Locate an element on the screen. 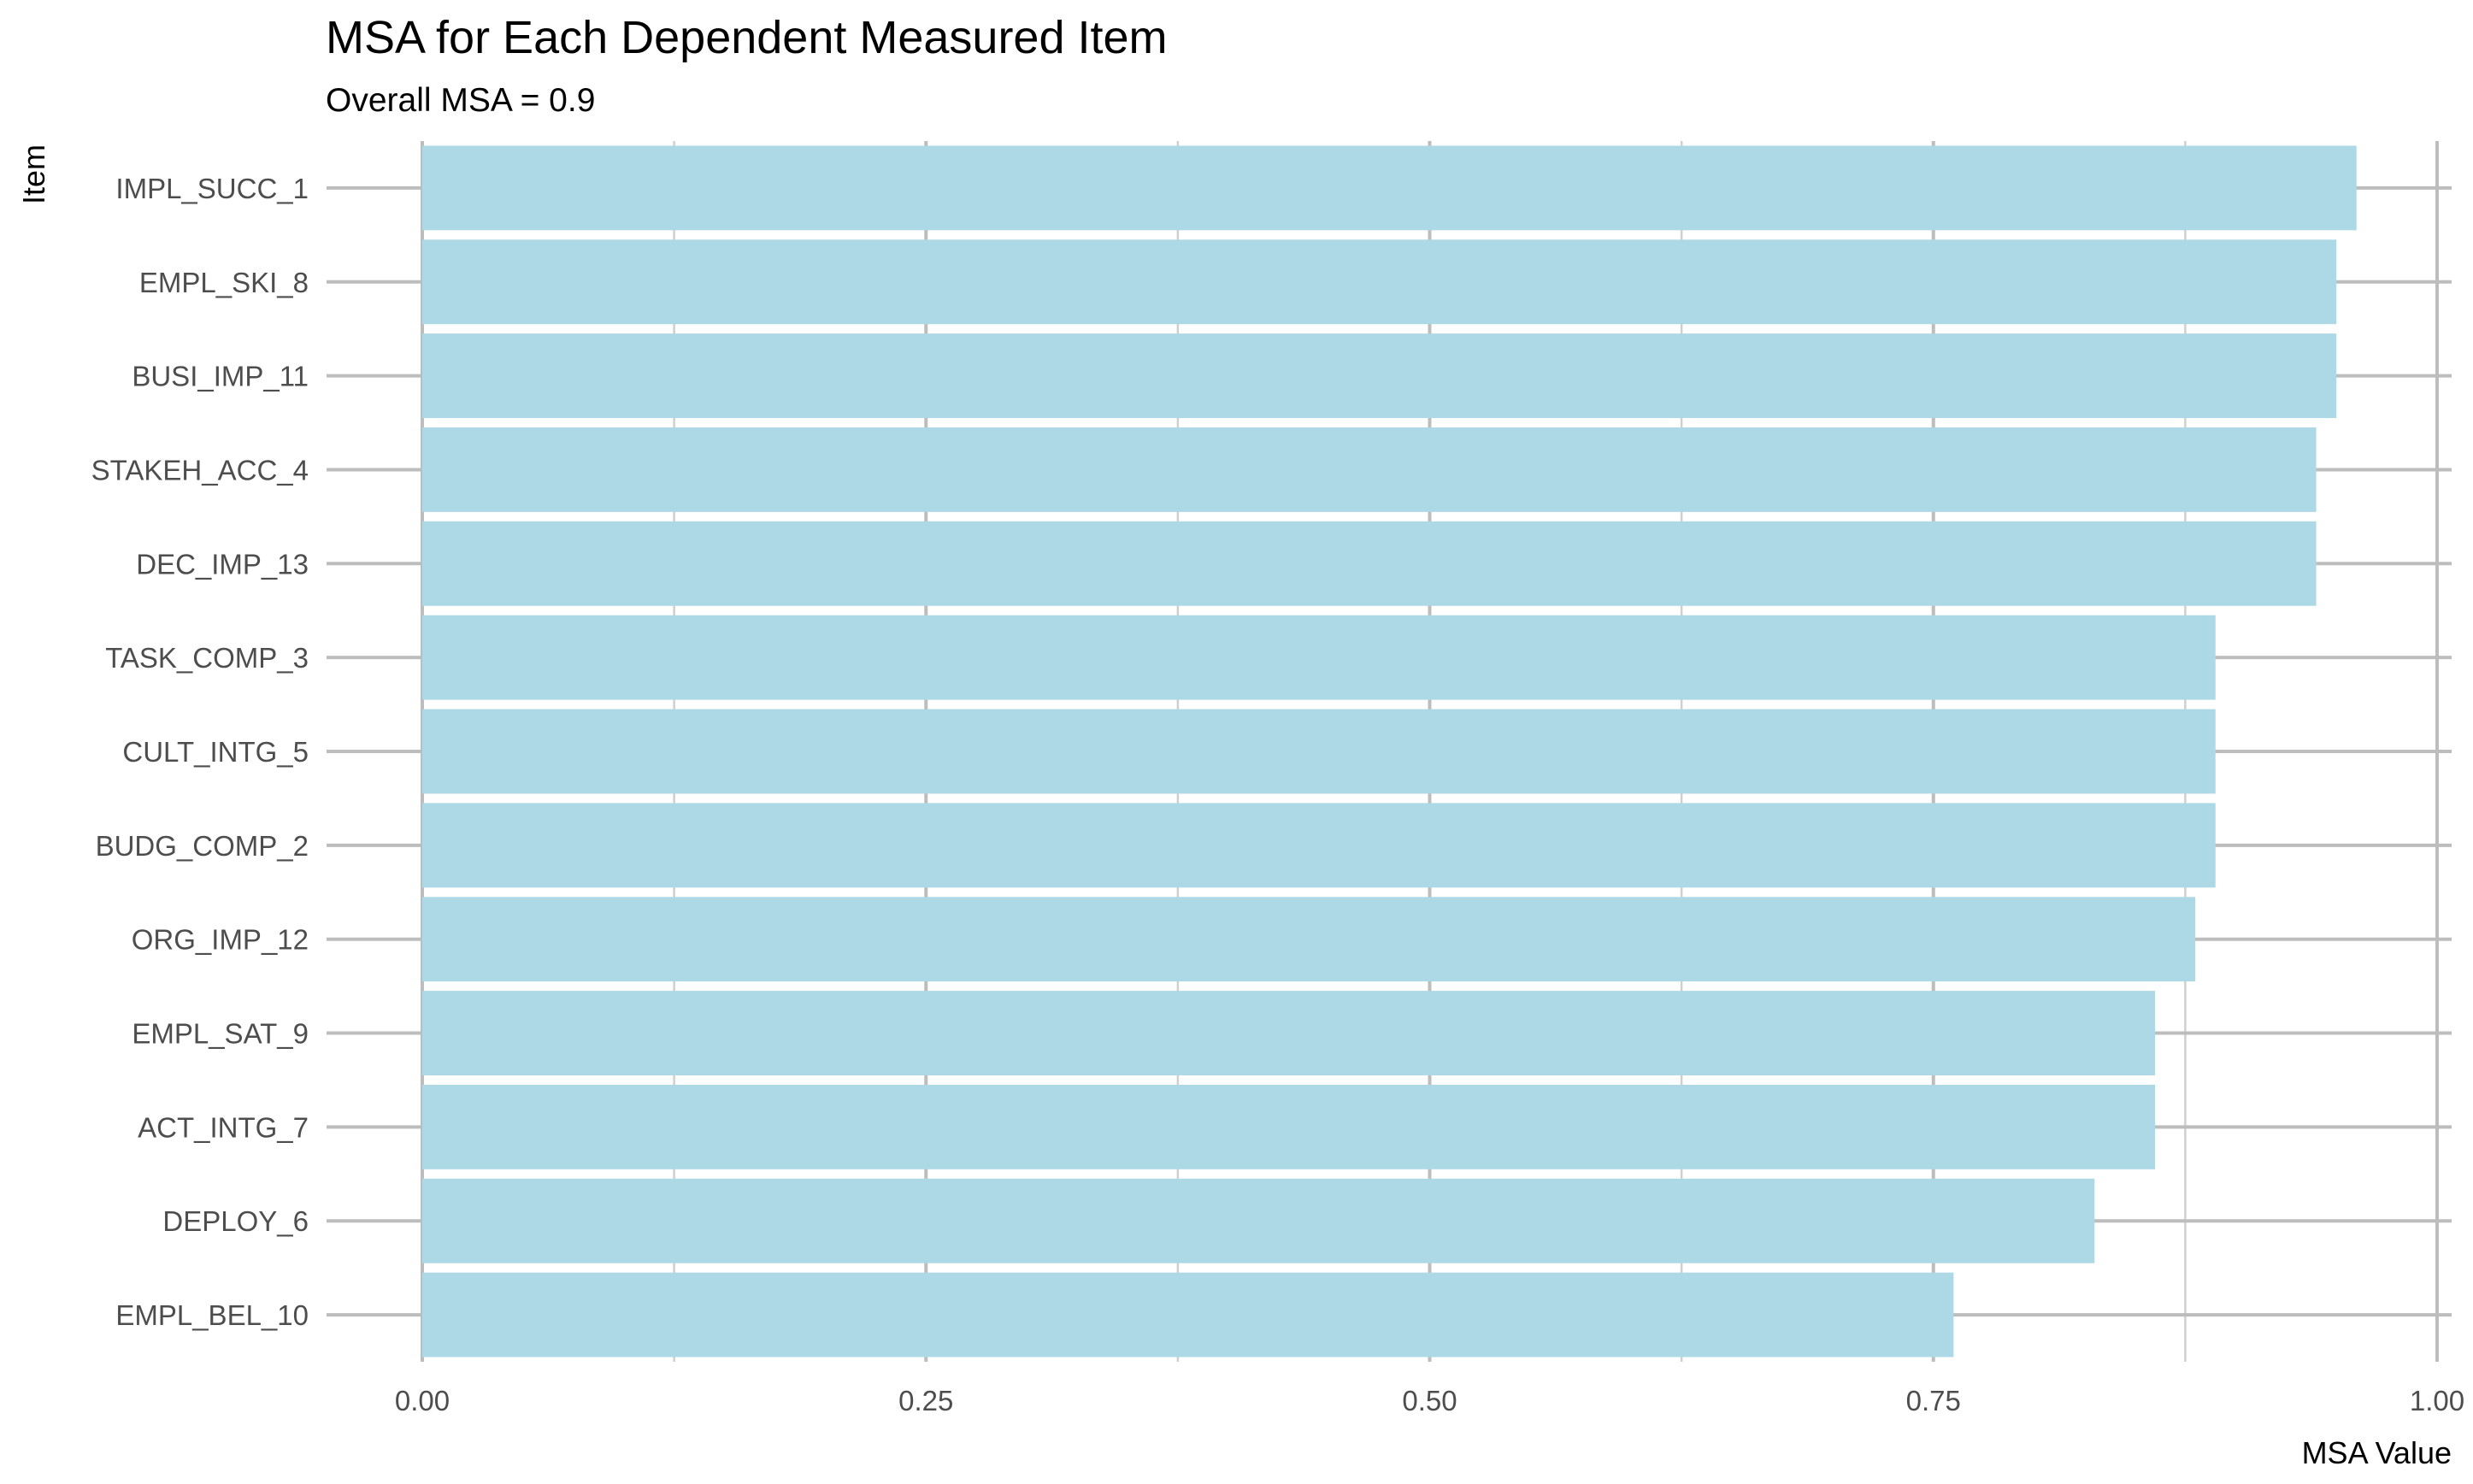  y-tick-label: ACT_INTG_7 is located at coordinates (223, 1127).